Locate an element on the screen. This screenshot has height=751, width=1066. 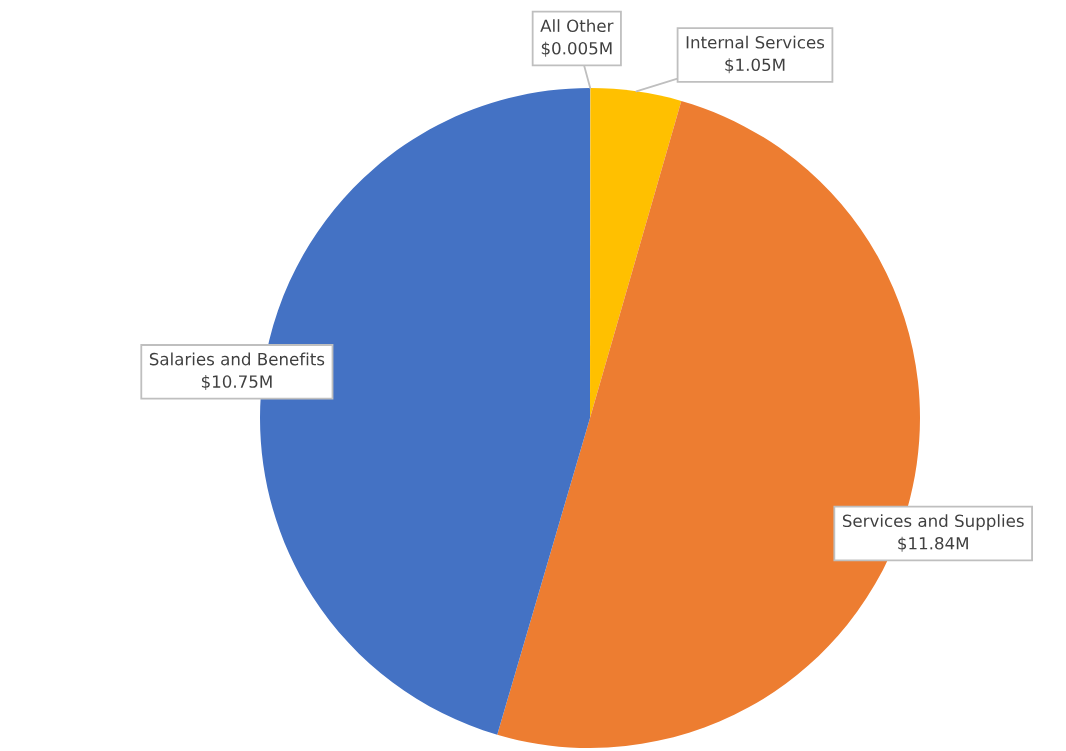
slice-label: Internal Services is located at coordinates (755, 42).